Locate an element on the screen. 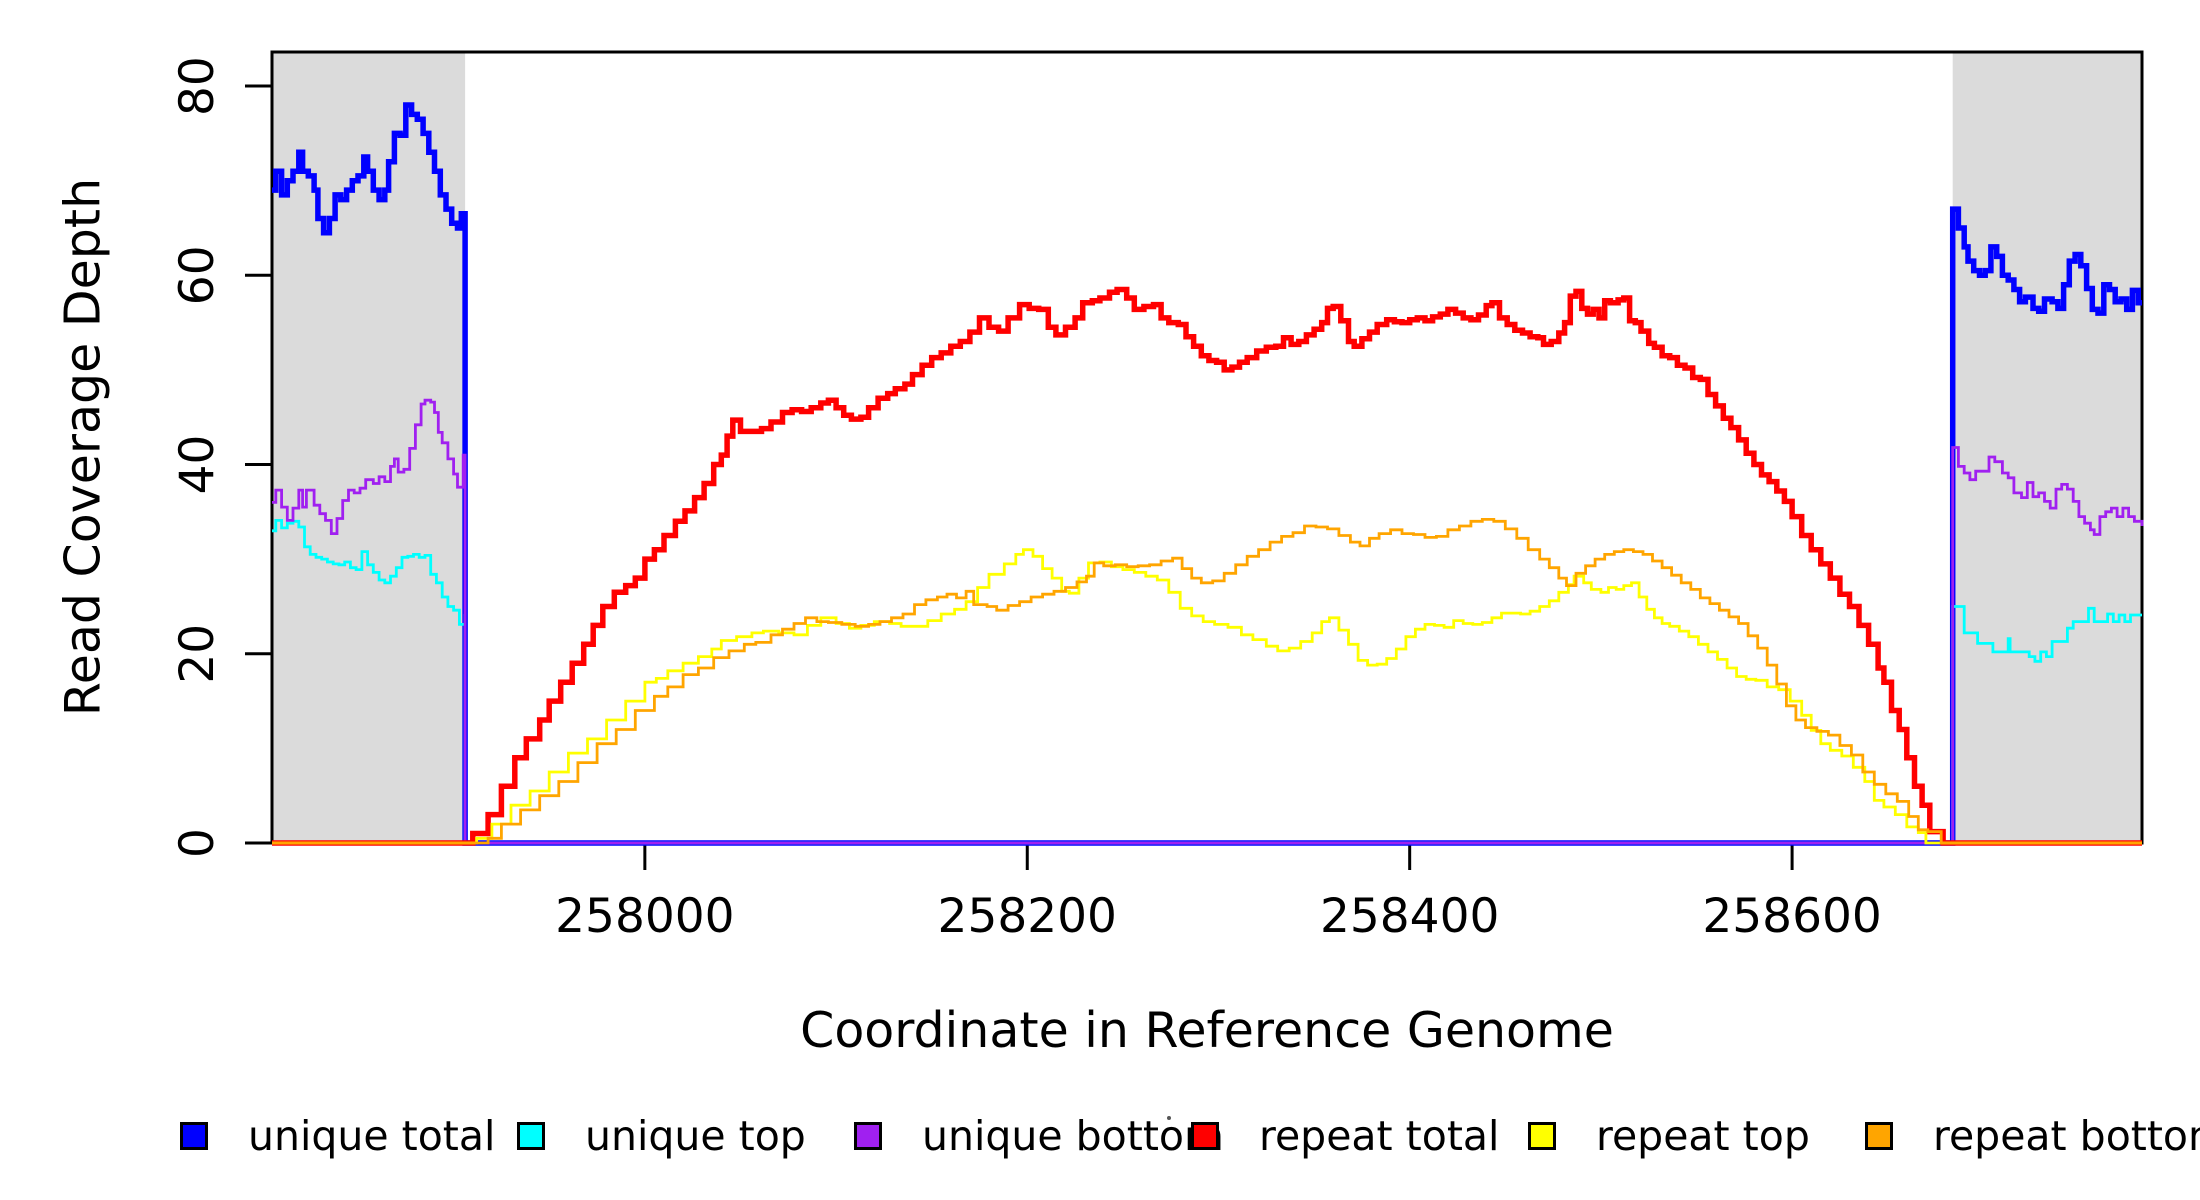 The image size is (2200, 1200). legend-item-repeat-total: repeat total is located at coordinates (1345, 1136).